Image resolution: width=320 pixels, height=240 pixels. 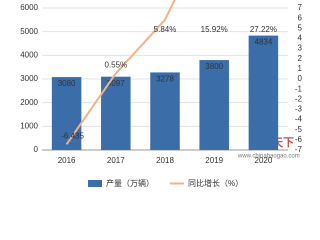 I want to click on line-value-label: 5.84%, so click(x=165, y=29).